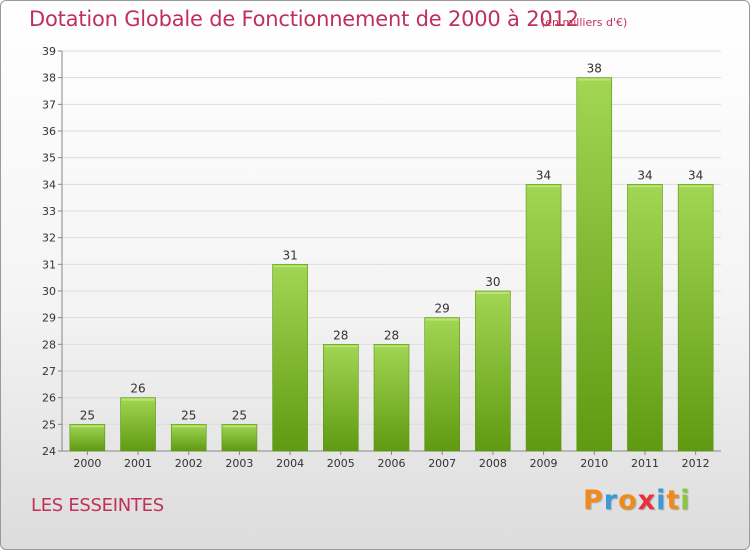  What do you see at coordinates (49, 398) in the screenshot?
I see `y-tick-label: 26` at bounding box center [49, 398].